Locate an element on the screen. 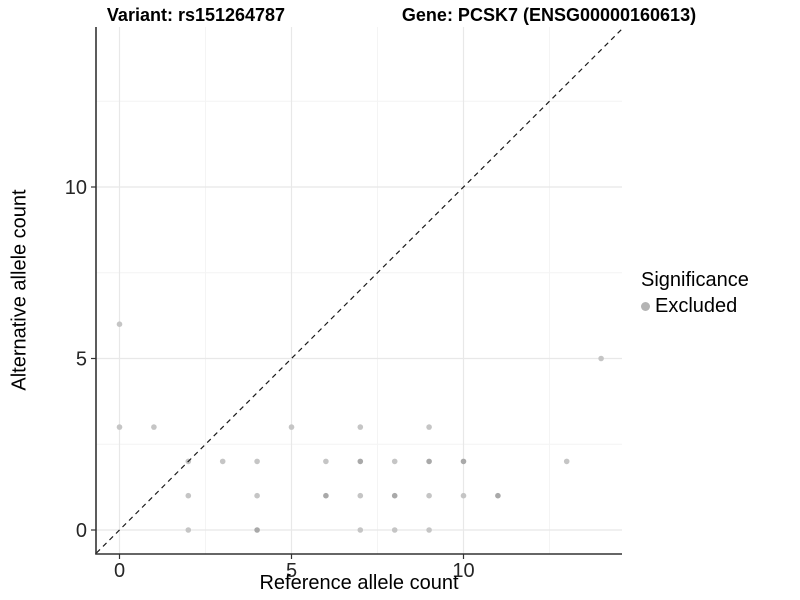  gene-title: Gene: PCSK7 (ENSG00000160613) is located at coordinates (549, 15).